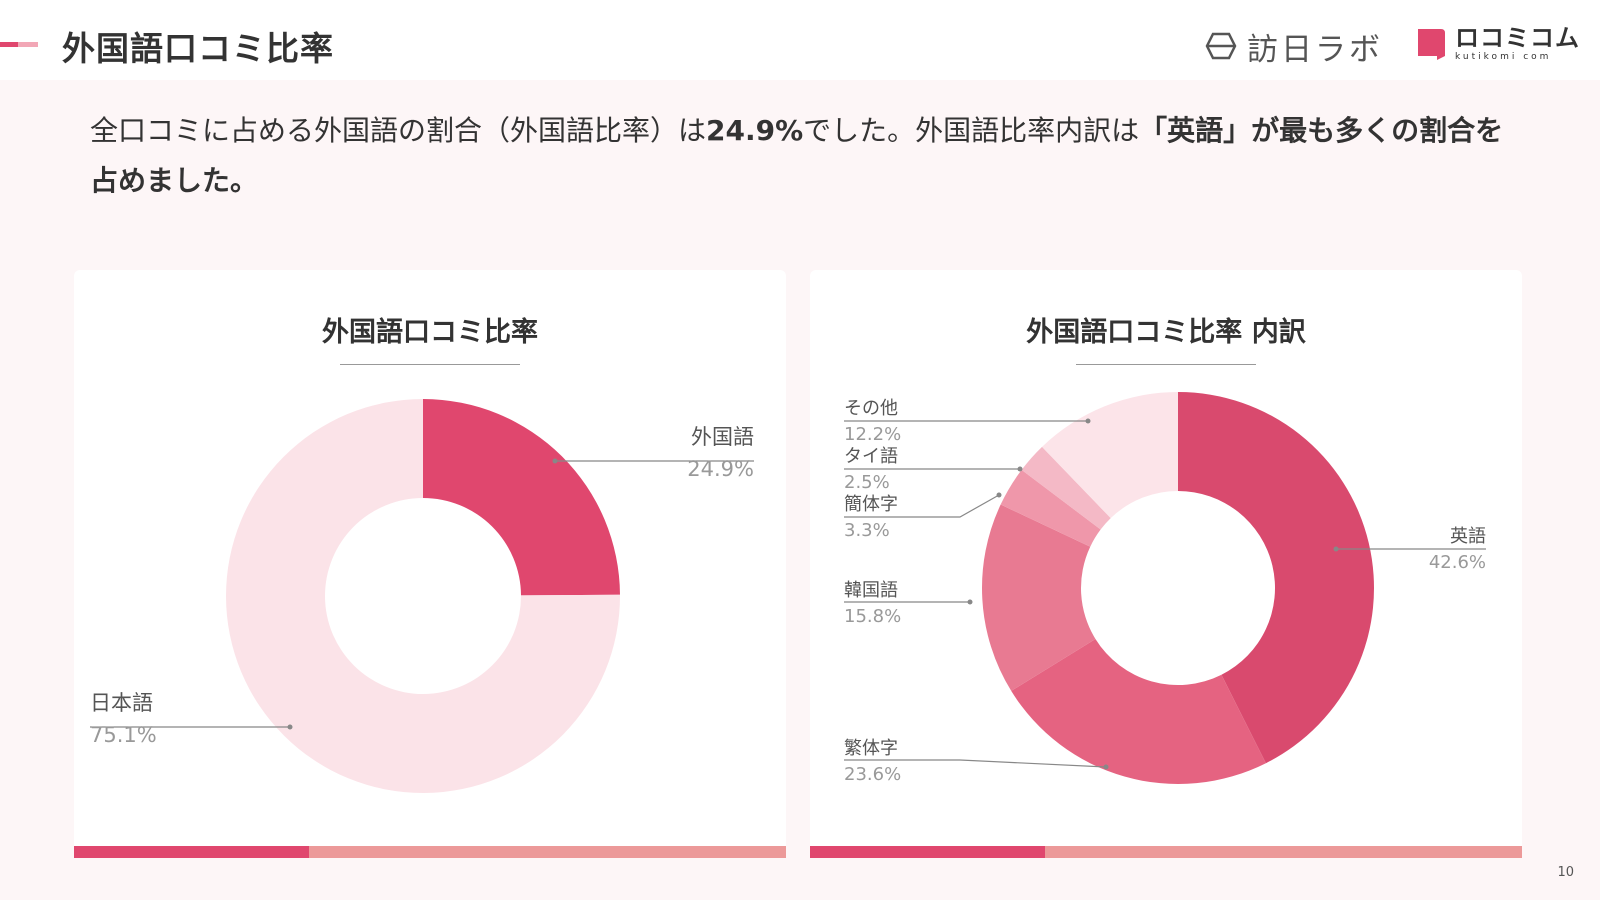 This screenshot has height=900, width=1600. What do you see at coordinates (1517, 38) in the screenshot?
I see `kuchikomi-com-logo-text: ロコミコム` at bounding box center [1517, 38].